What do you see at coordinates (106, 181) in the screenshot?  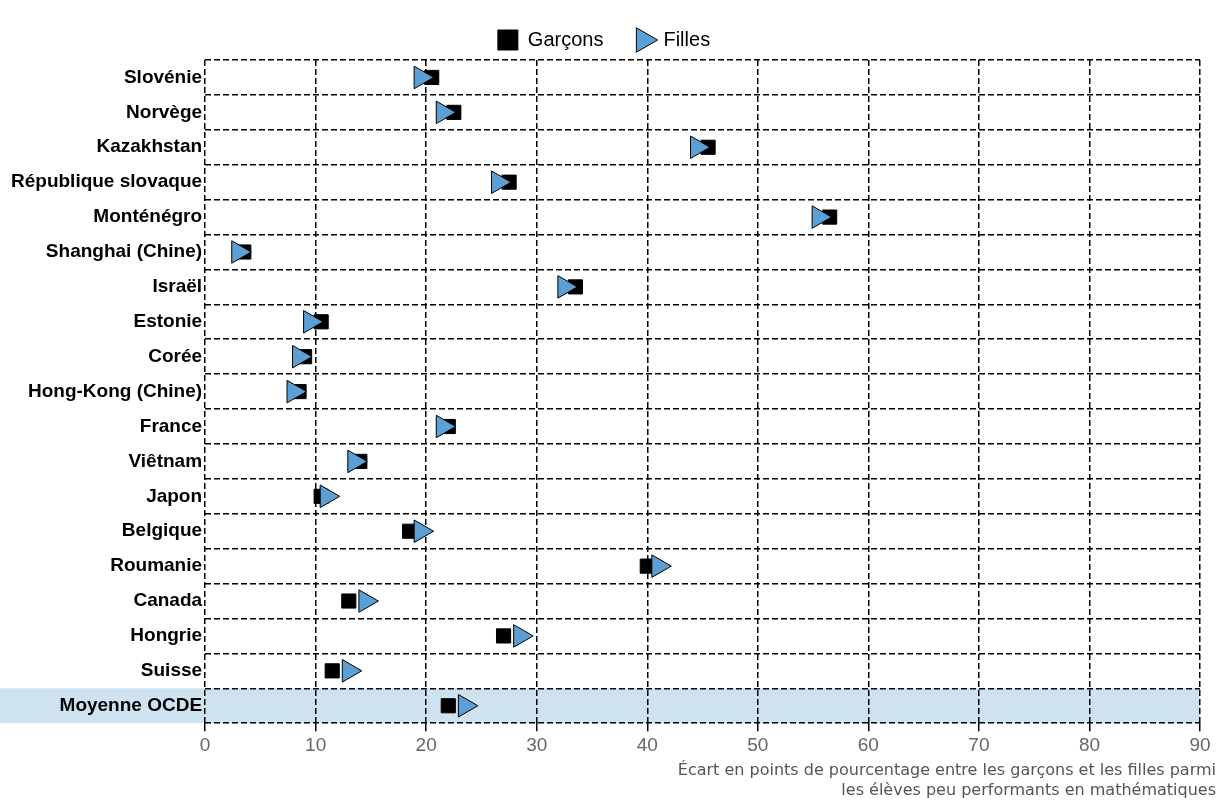 I see `y-tick-label: République slovaque` at bounding box center [106, 181].